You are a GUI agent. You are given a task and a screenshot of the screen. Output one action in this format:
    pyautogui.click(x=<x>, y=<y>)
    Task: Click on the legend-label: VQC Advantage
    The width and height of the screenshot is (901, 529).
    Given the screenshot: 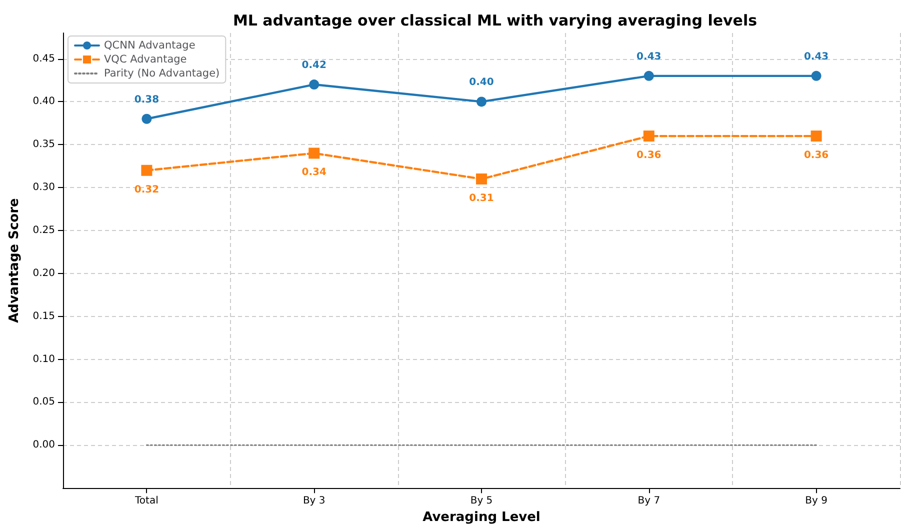 What is the action you would take?
    pyautogui.click(x=145, y=60)
    